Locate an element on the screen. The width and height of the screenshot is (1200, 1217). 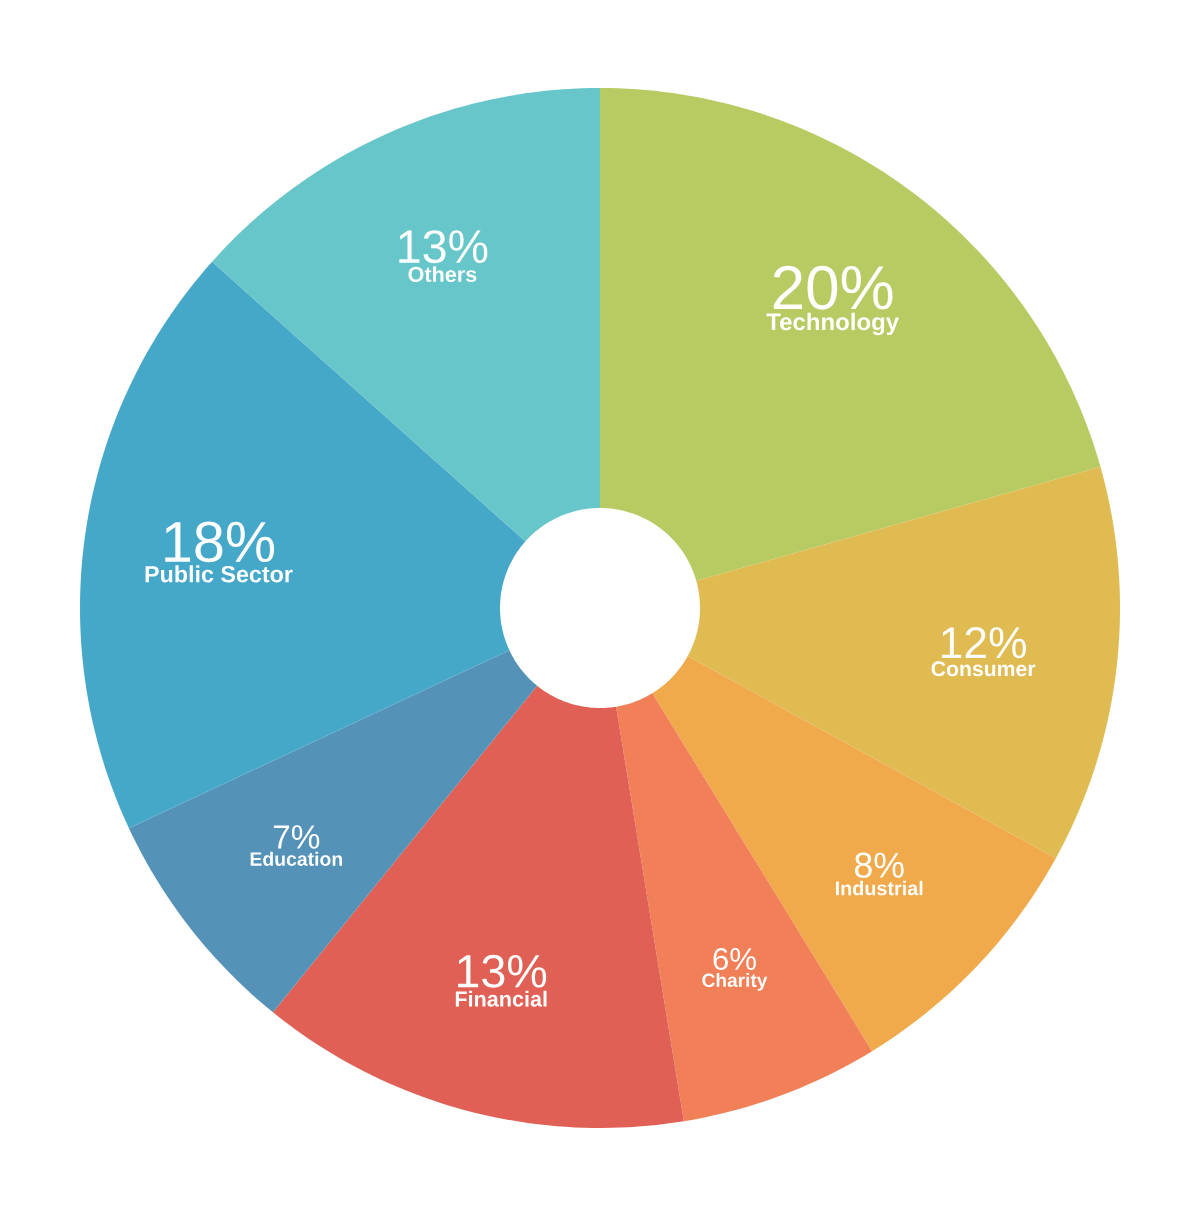
data-label: 18% is located at coordinates (220, 542).